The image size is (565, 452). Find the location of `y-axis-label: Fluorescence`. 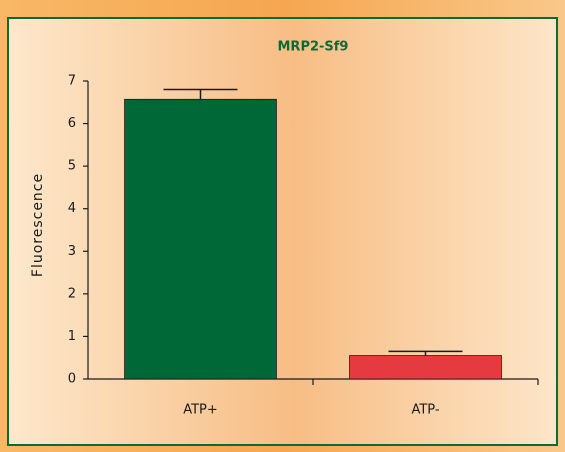

y-axis-label: Fluorescence is located at coordinates (38, 225).